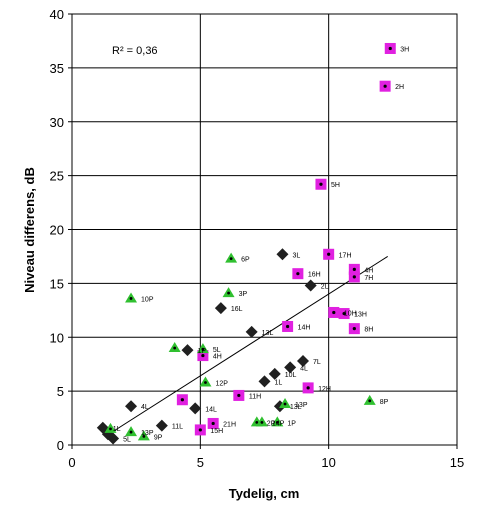 This screenshot has height=508, width=490. I want to click on point-label: 21H, so click(229, 424).